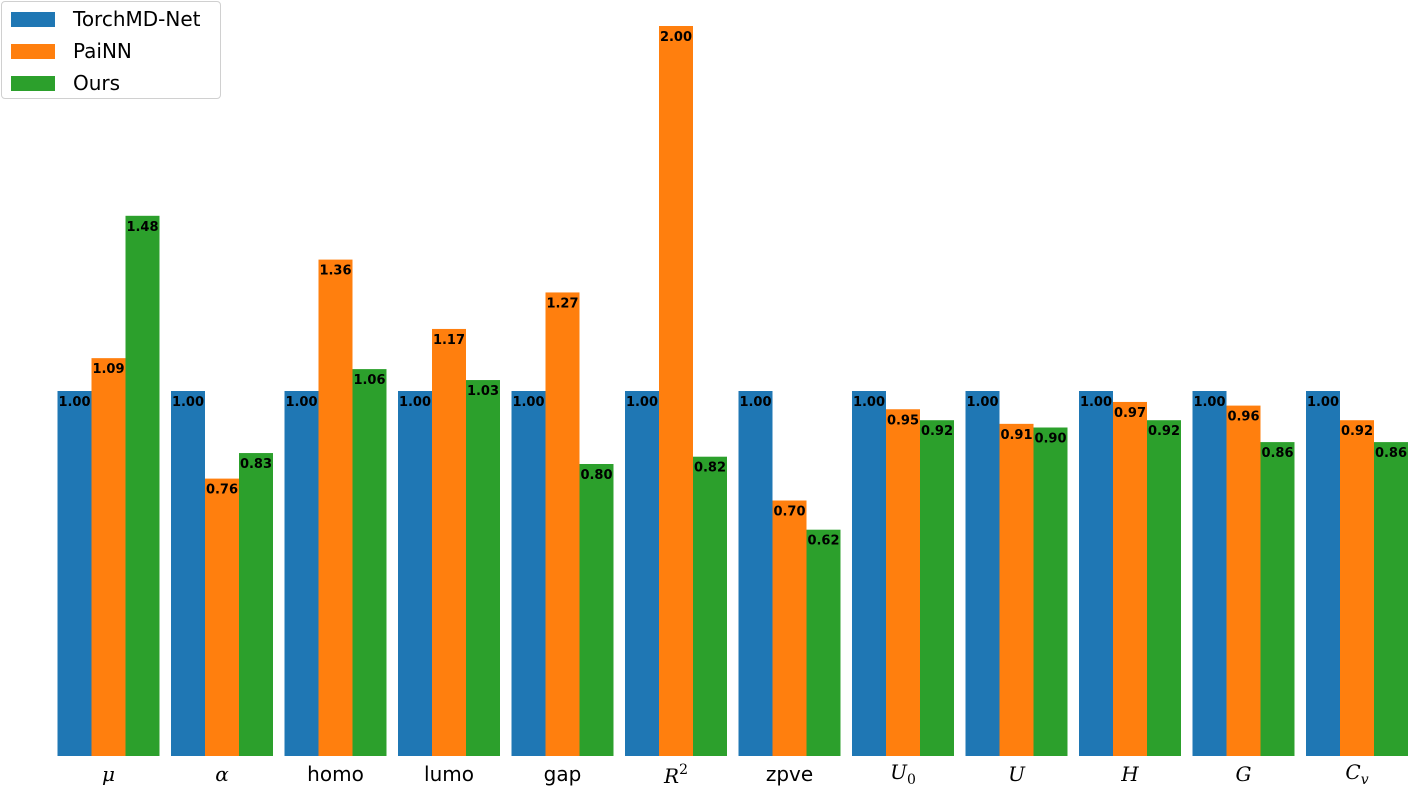 The height and width of the screenshot is (786, 1409). What do you see at coordinates (1357, 431) in the screenshot?
I see `data-label-painn-cv: 0.92` at bounding box center [1357, 431].